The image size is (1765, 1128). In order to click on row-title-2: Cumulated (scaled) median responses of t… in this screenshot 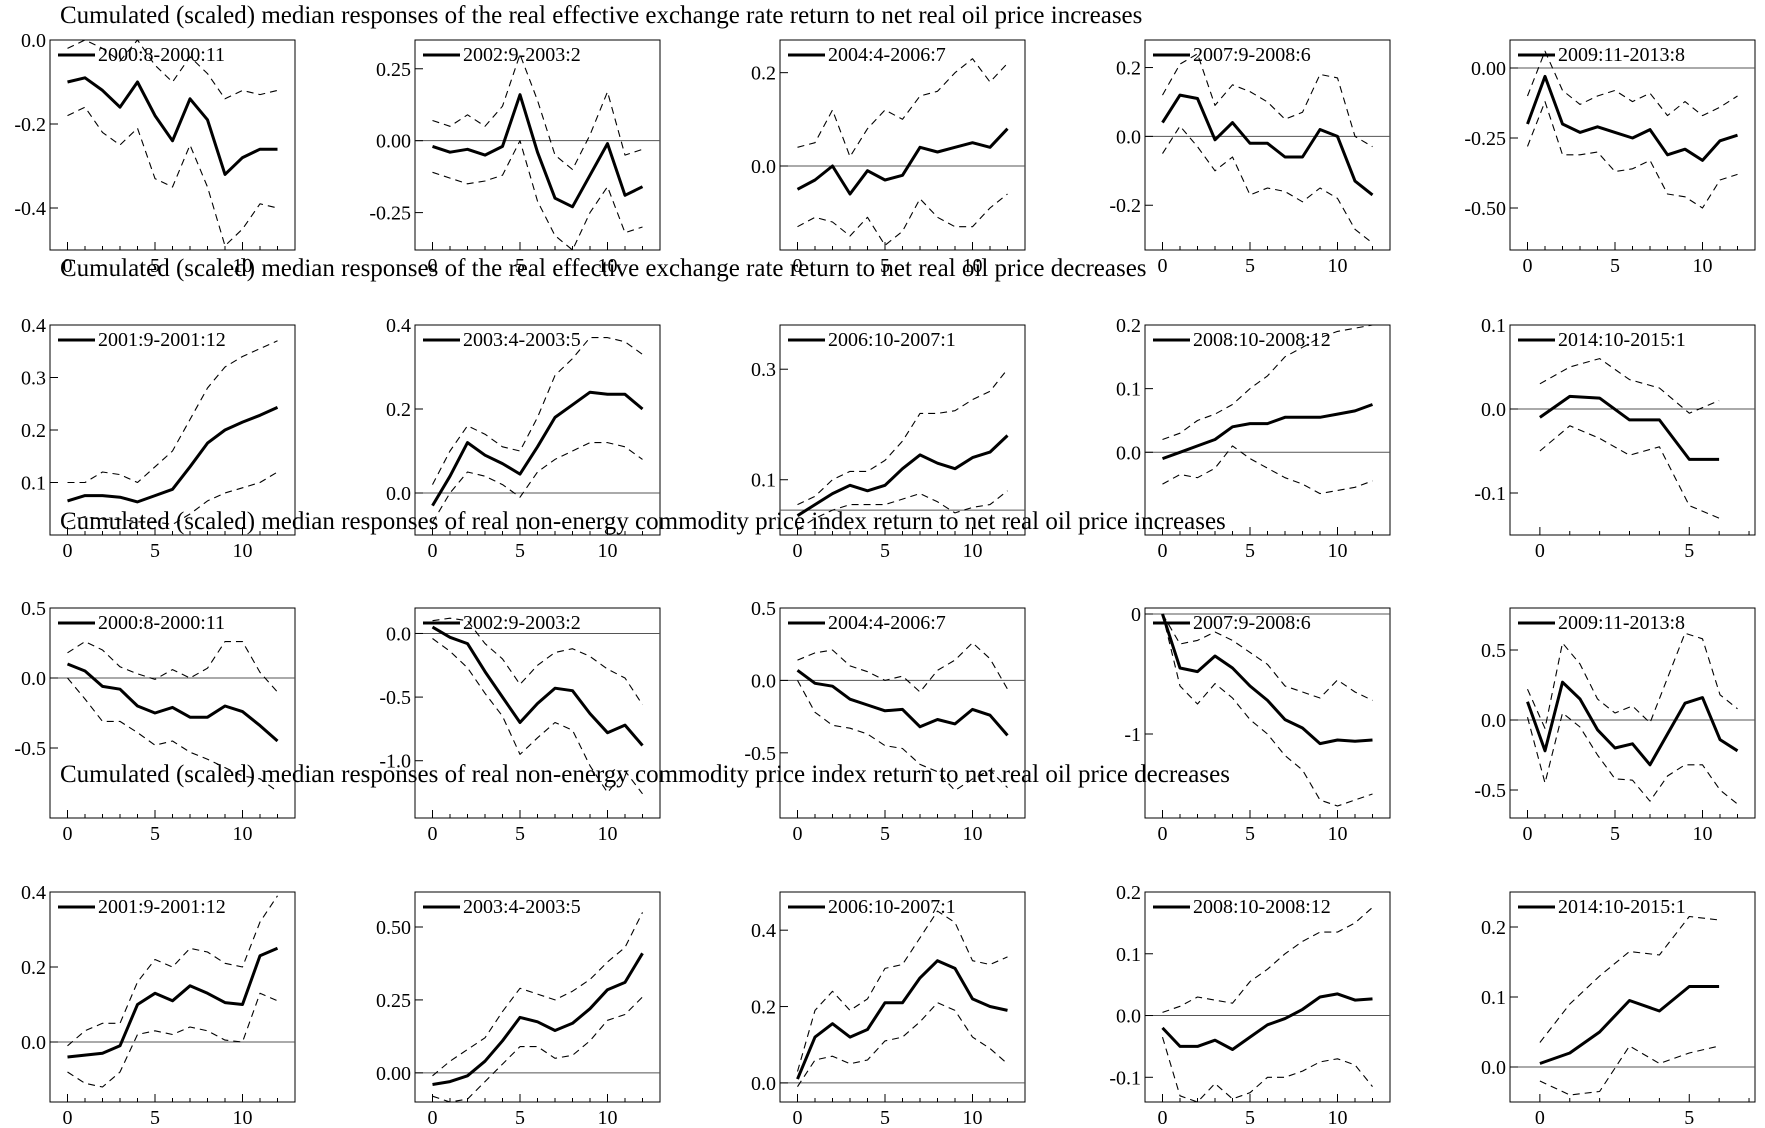, I will do `click(603, 268)`.